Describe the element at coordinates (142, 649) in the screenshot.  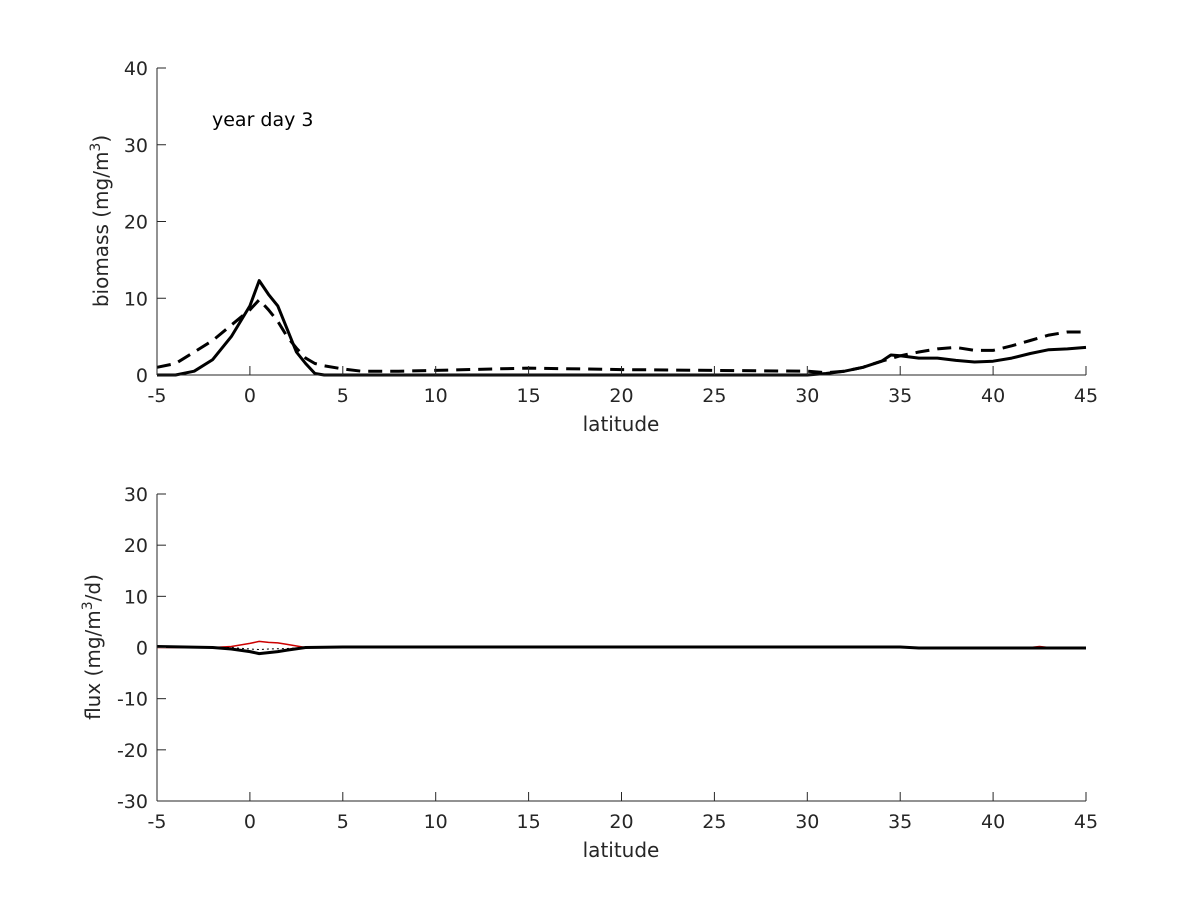
I see `flux-y-tick-label: 0` at that location.